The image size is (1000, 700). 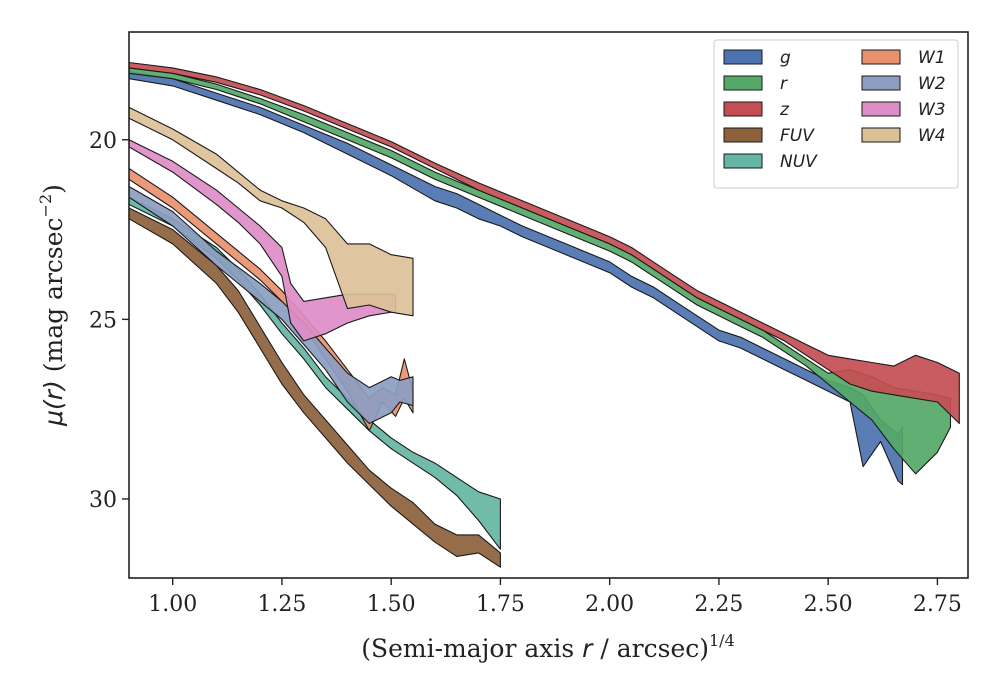 What do you see at coordinates (391, 604) in the screenshot?
I see `x-tick-label: 1.50` at bounding box center [391, 604].